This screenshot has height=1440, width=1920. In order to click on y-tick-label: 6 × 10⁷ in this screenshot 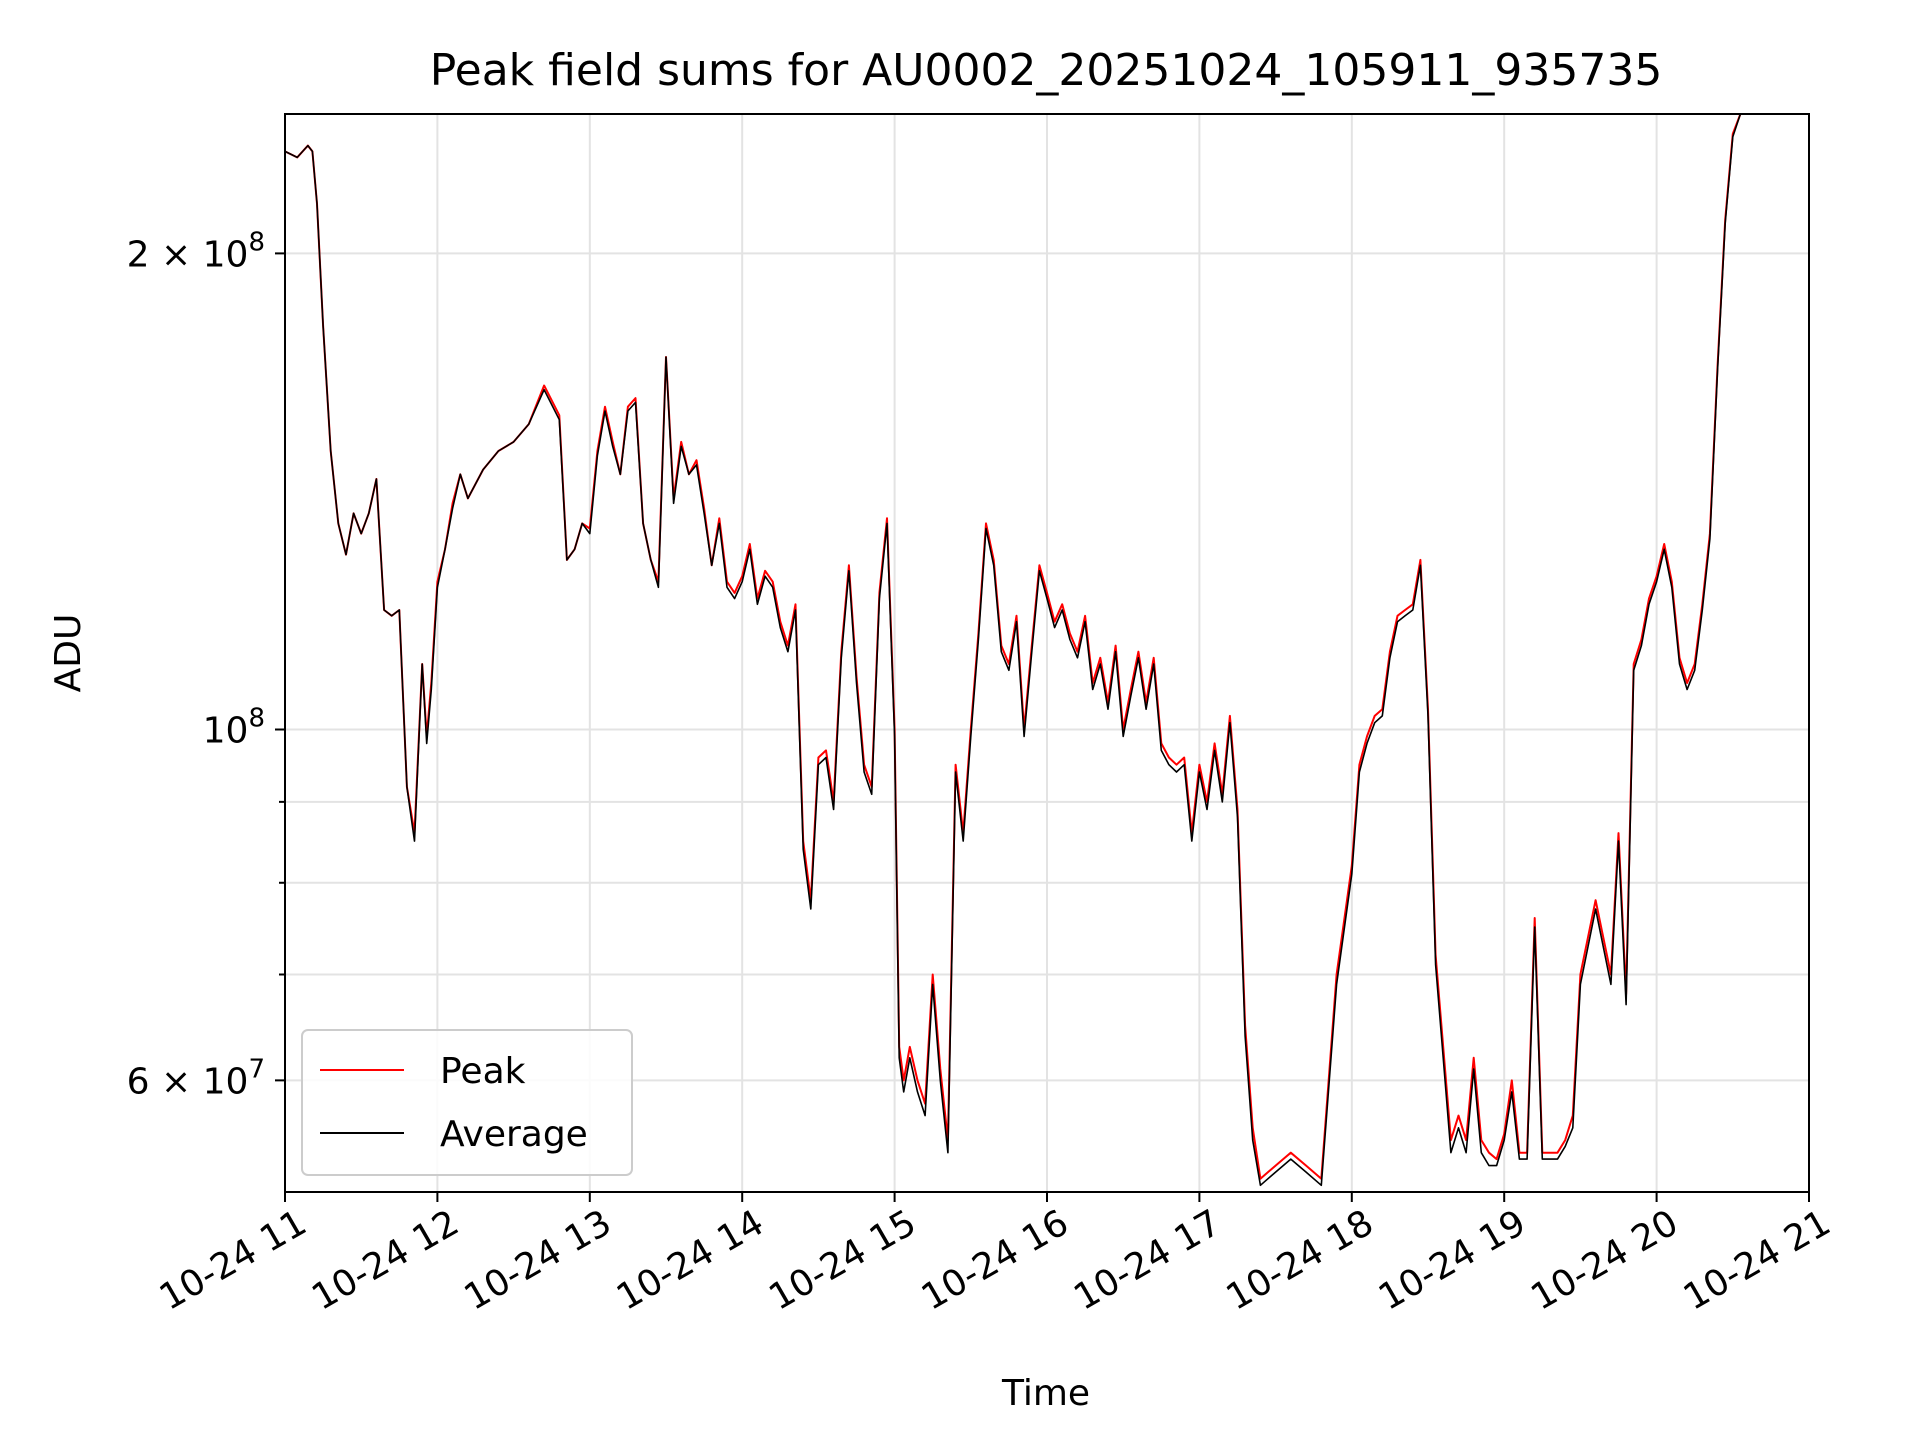, I will do `click(196, 1078)`.